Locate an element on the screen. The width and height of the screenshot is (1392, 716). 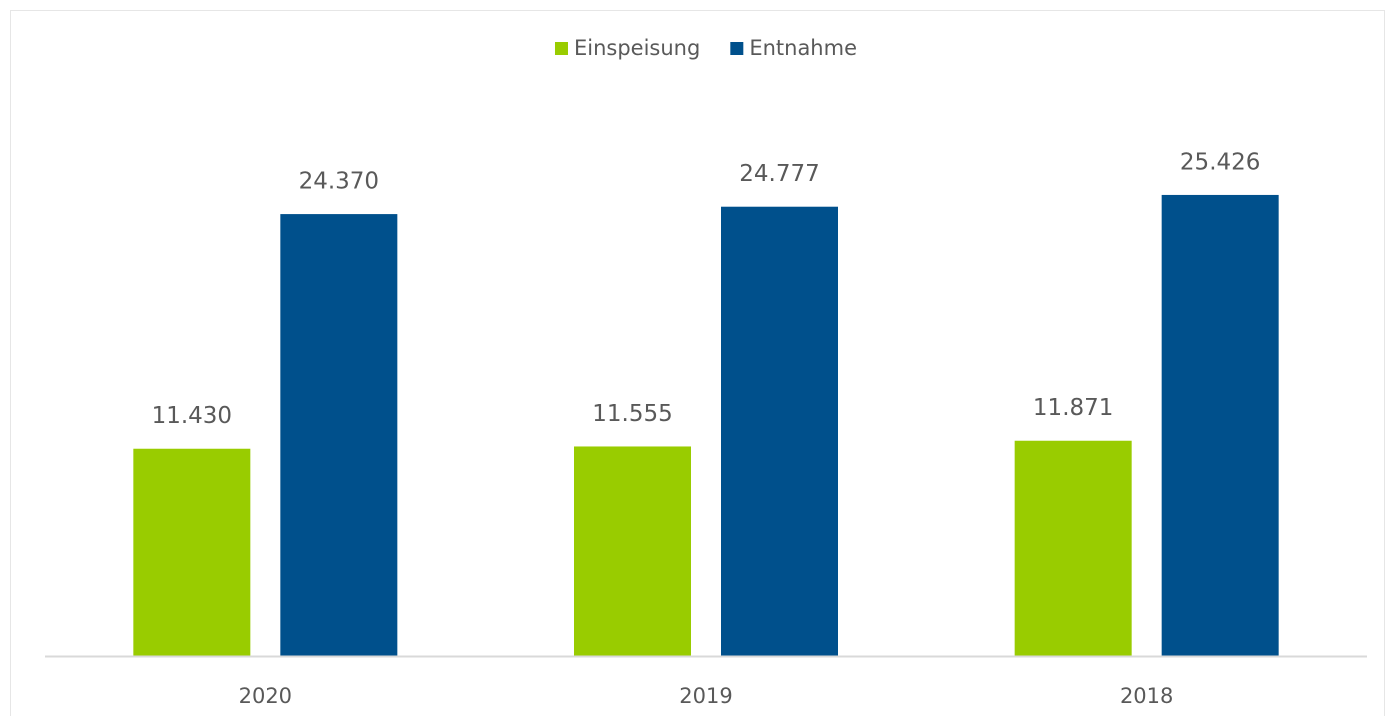
legend-label: Entnahme is located at coordinates (803, 48).